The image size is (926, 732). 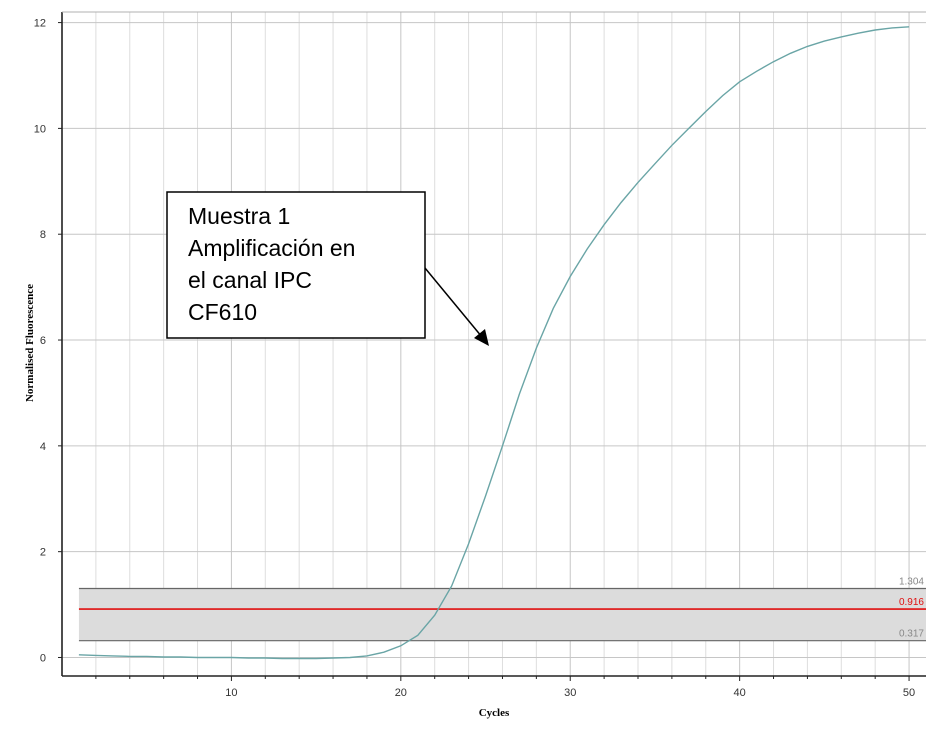 I want to click on threshold-label: 0.317, so click(x=911, y=634).